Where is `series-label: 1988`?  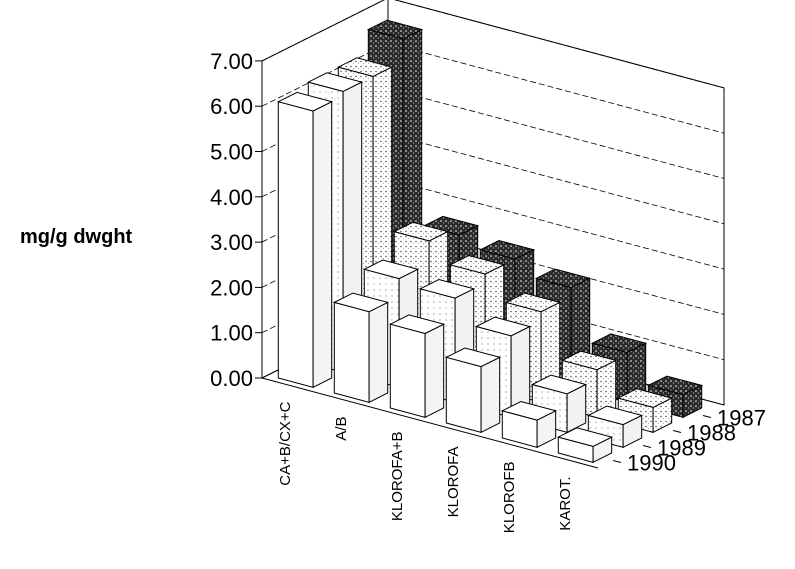 series-label: 1988 is located at coordinates (711, 433).